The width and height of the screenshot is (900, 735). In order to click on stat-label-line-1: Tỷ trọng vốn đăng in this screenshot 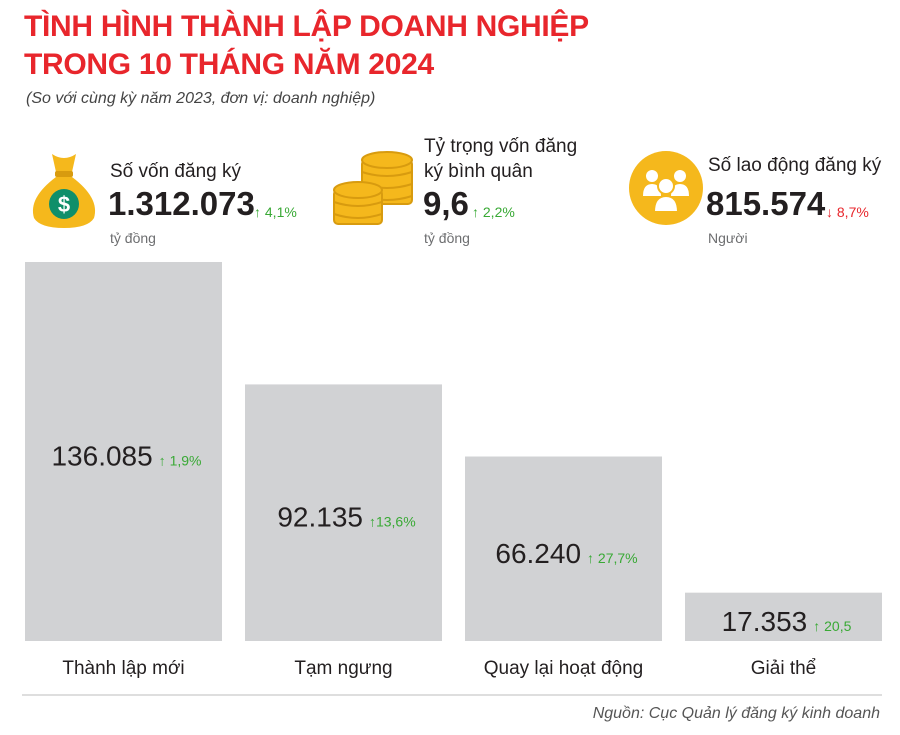, I will do `click(501, 146)`.